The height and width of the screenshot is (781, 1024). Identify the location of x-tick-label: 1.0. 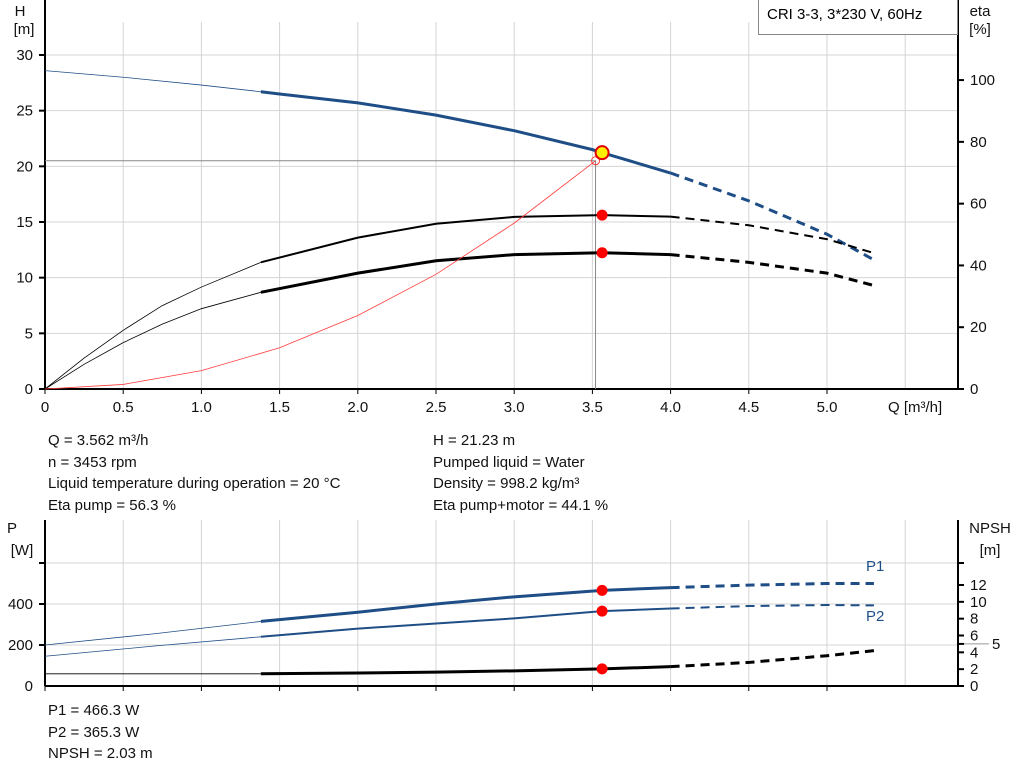
(201, 407).